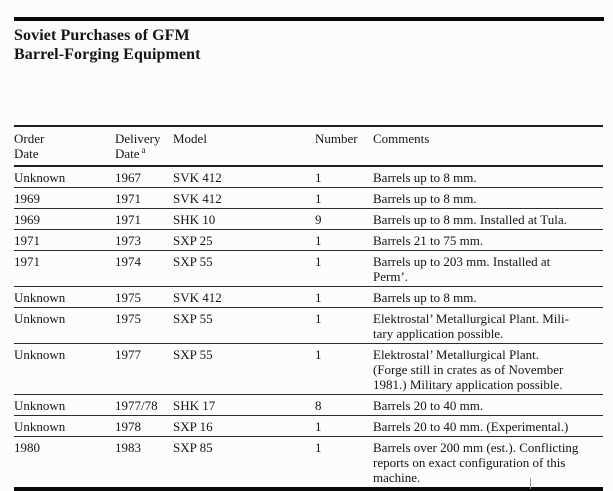 The image size is (613, 491). What do you see at coordinates (193, 447) in the screenshot?
I see `model-cell: SXP 85` at bounding box center [193, 447].